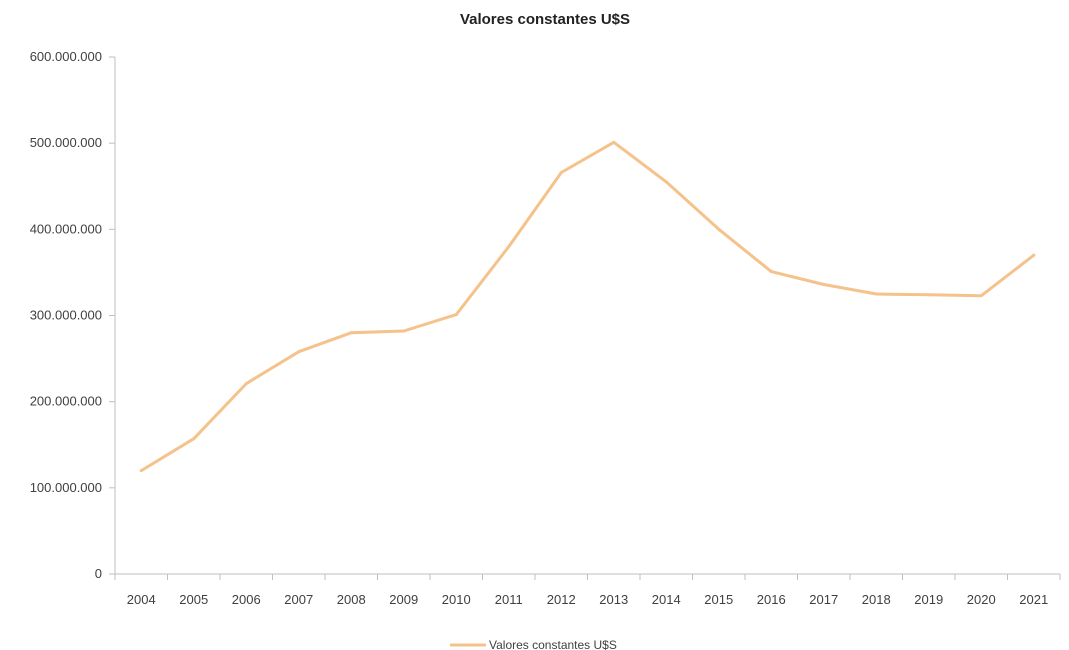  I want to click on chart-title: Valores constantes U$S, so click(545, 19).